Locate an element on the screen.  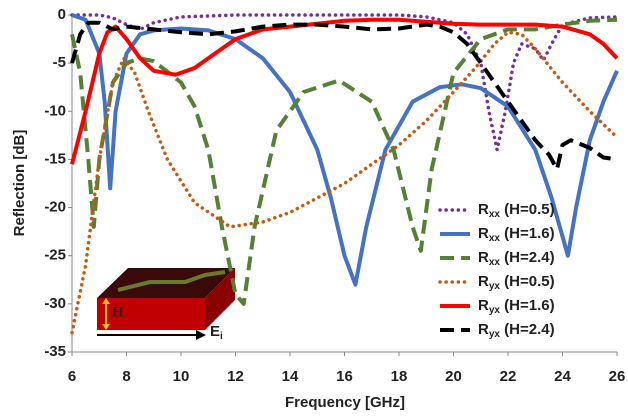
y-tick-label: -35 is located at coordinates (55, 351).